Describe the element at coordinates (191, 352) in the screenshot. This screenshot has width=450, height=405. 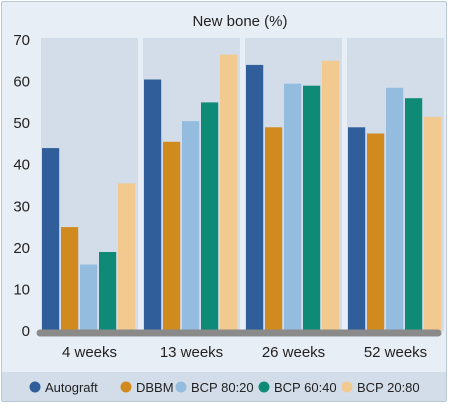
I see `x-tick-label-13-weeks: 13 weeks` at that location.